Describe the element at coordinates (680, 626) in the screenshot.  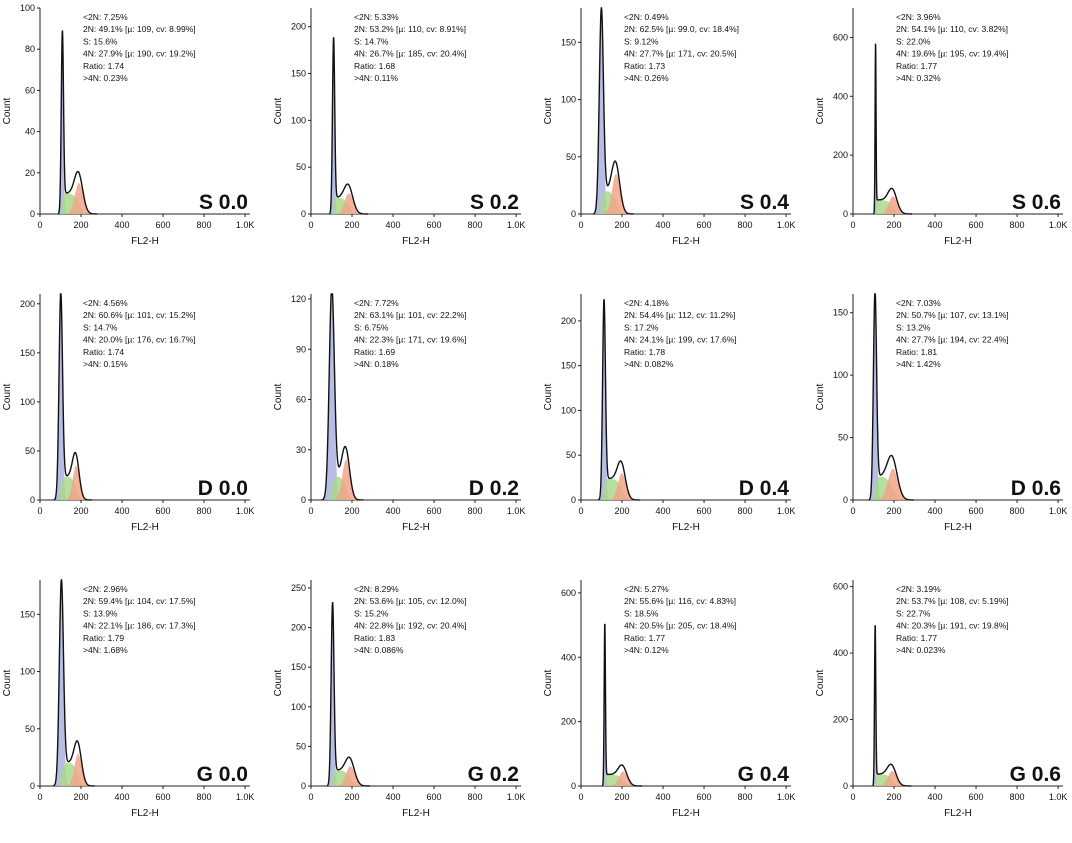
I see `stat-line: 4N: 20.5% [µ: 205, cv: 18.4%]` at that location.